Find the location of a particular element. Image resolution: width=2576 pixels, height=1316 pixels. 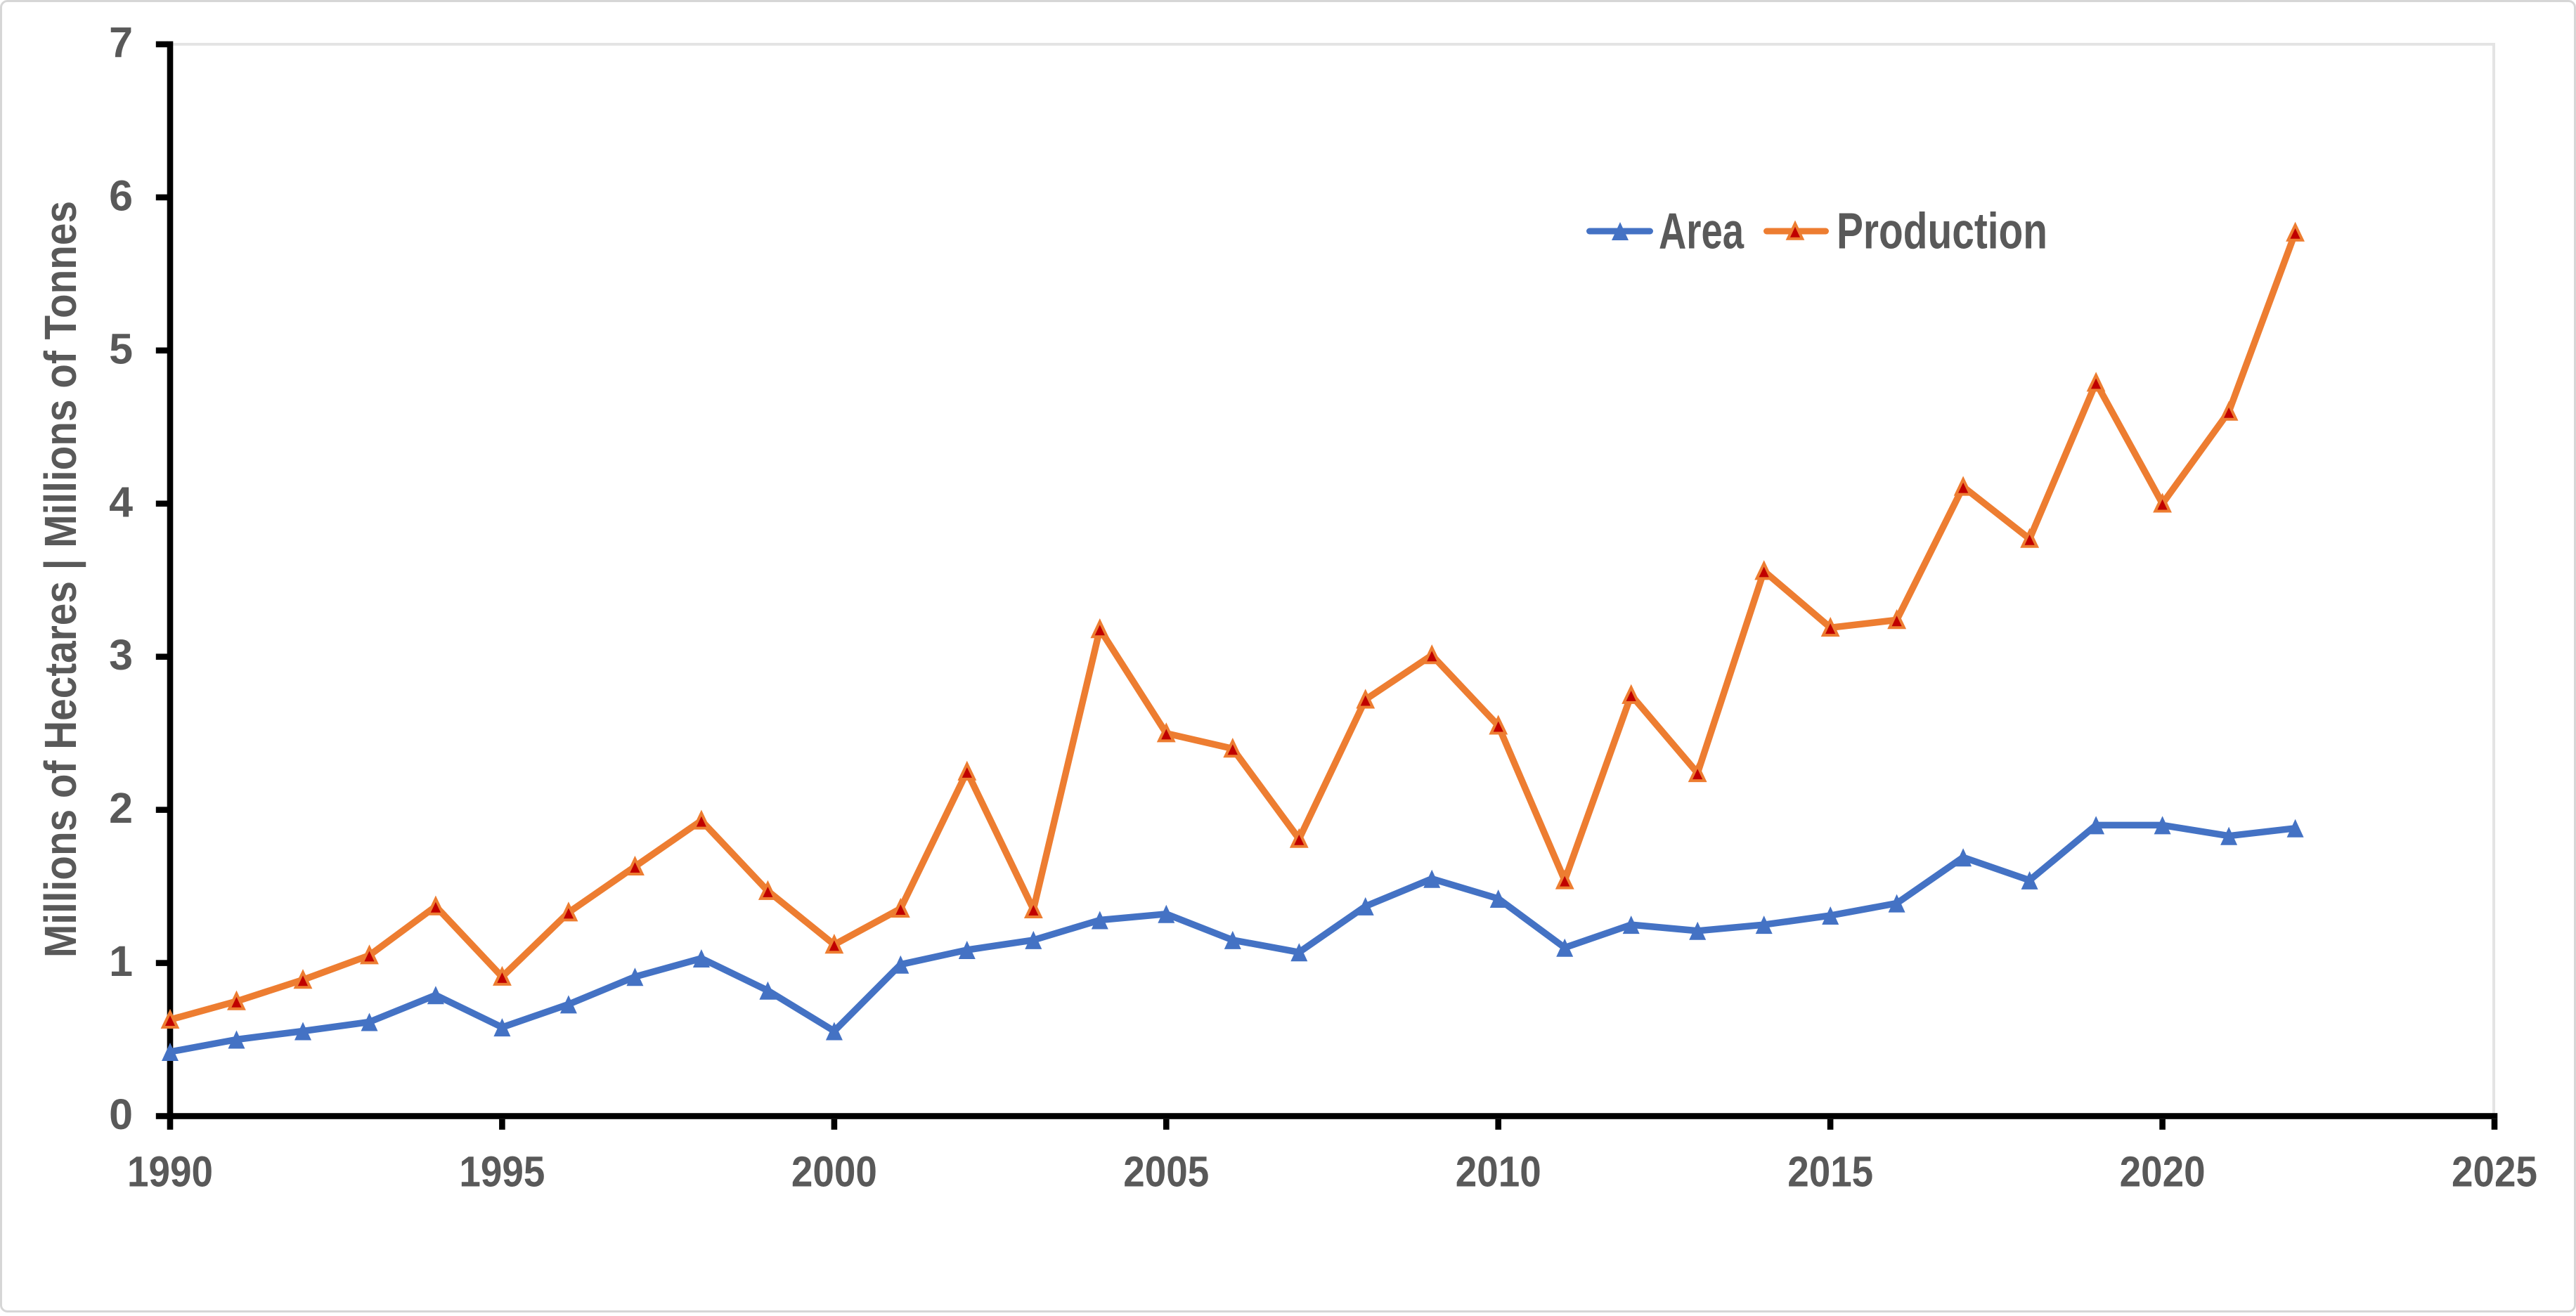

svg-text: 6 is located at coordinates (121, 195).